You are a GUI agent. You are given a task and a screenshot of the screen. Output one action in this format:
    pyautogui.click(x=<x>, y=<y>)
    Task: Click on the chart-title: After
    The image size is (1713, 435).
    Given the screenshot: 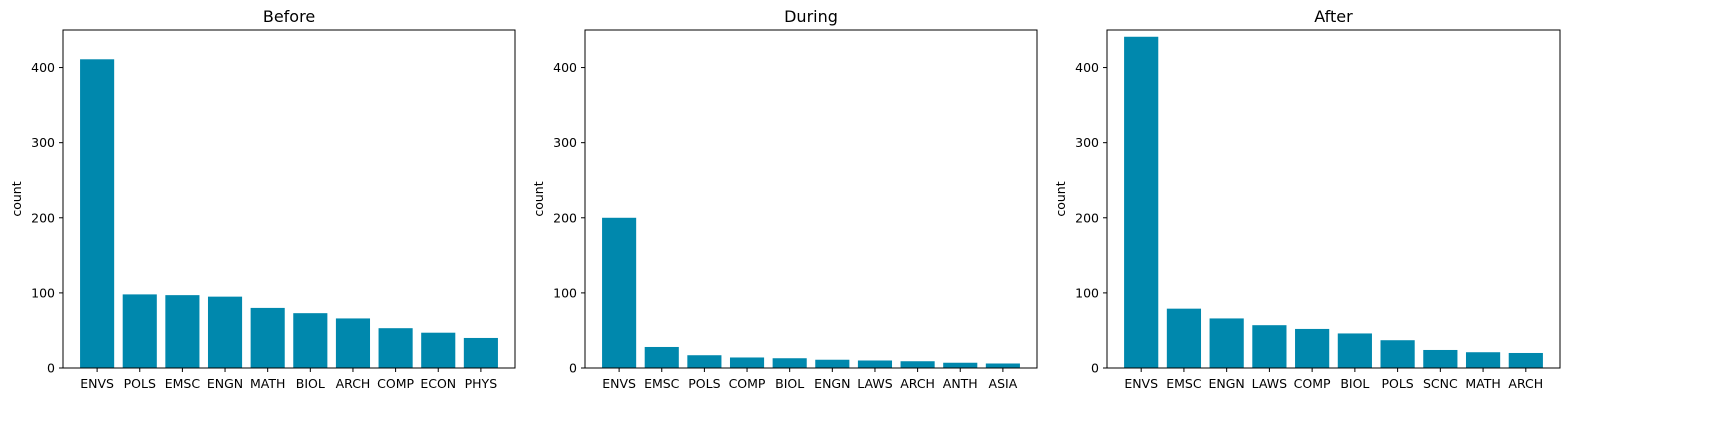 What is the action you would take?
    pyautogui.click(x=1333, y=16)
    